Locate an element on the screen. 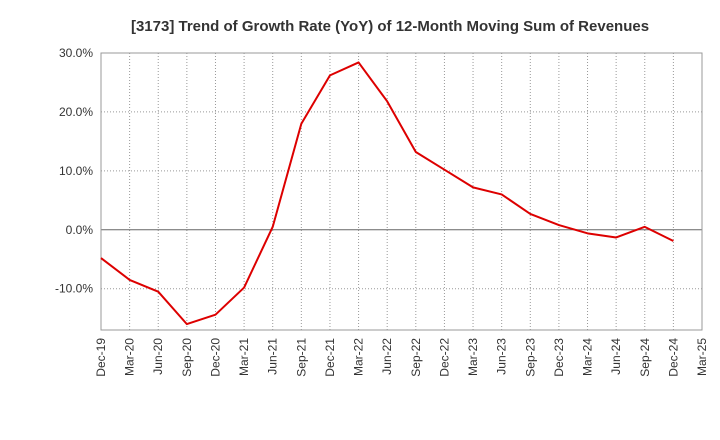 The width and height of the screenshot is (720, 440). x-tick-label: Dec-20 is located at coordinates (215, 357).